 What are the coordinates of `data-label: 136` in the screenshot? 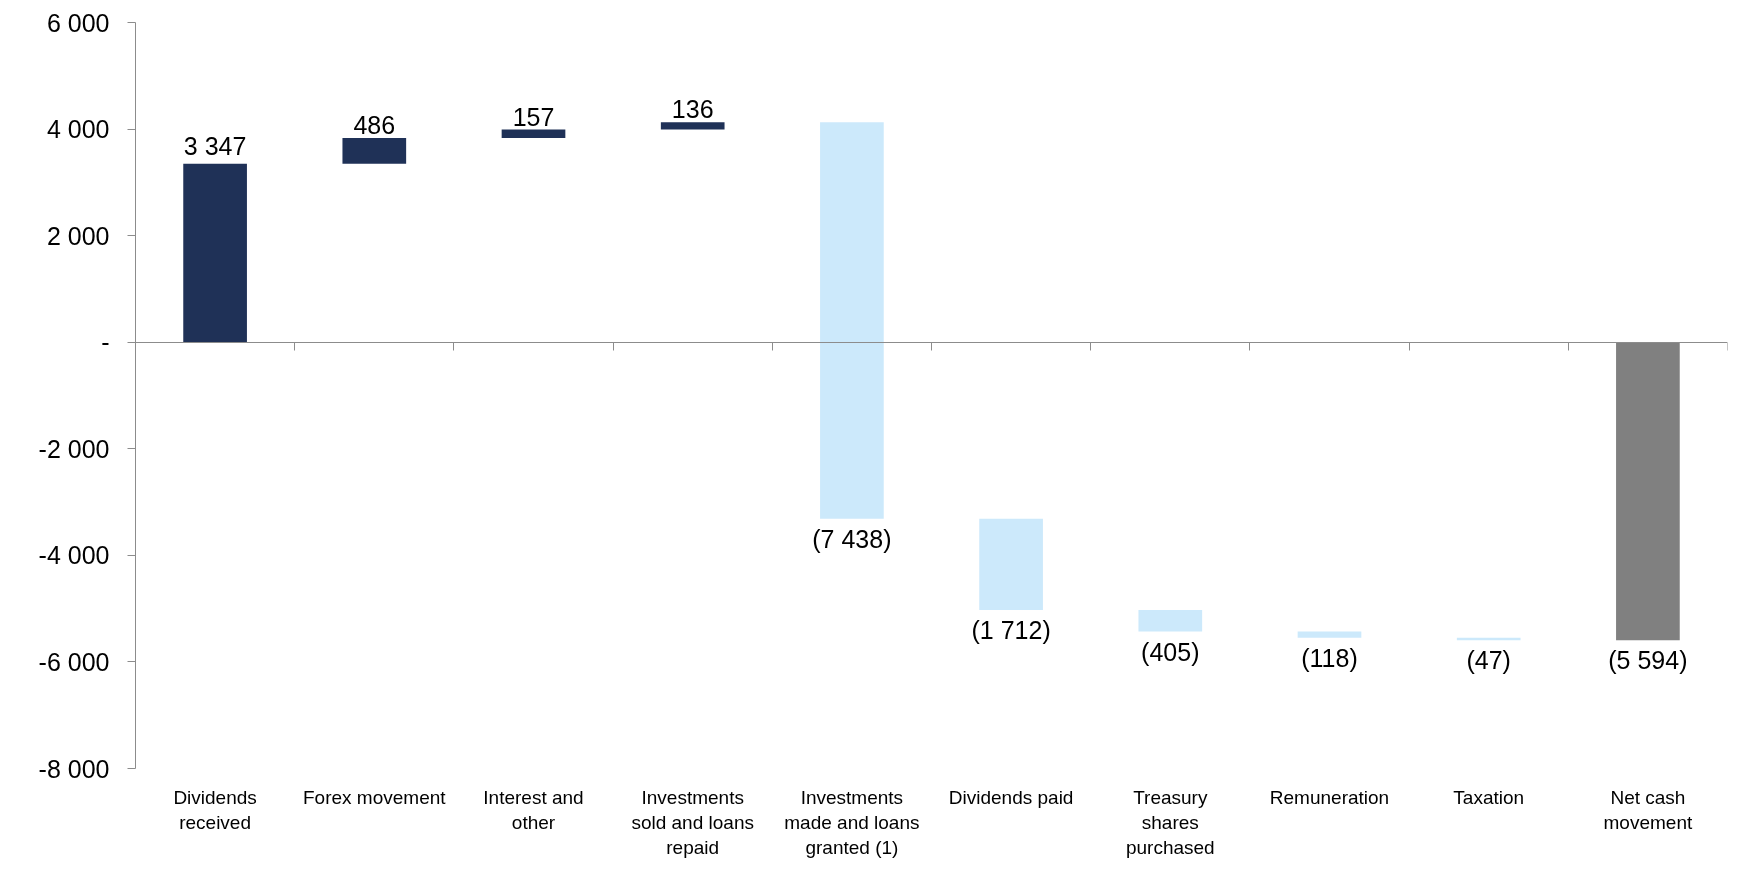 It's located at (692, 109).